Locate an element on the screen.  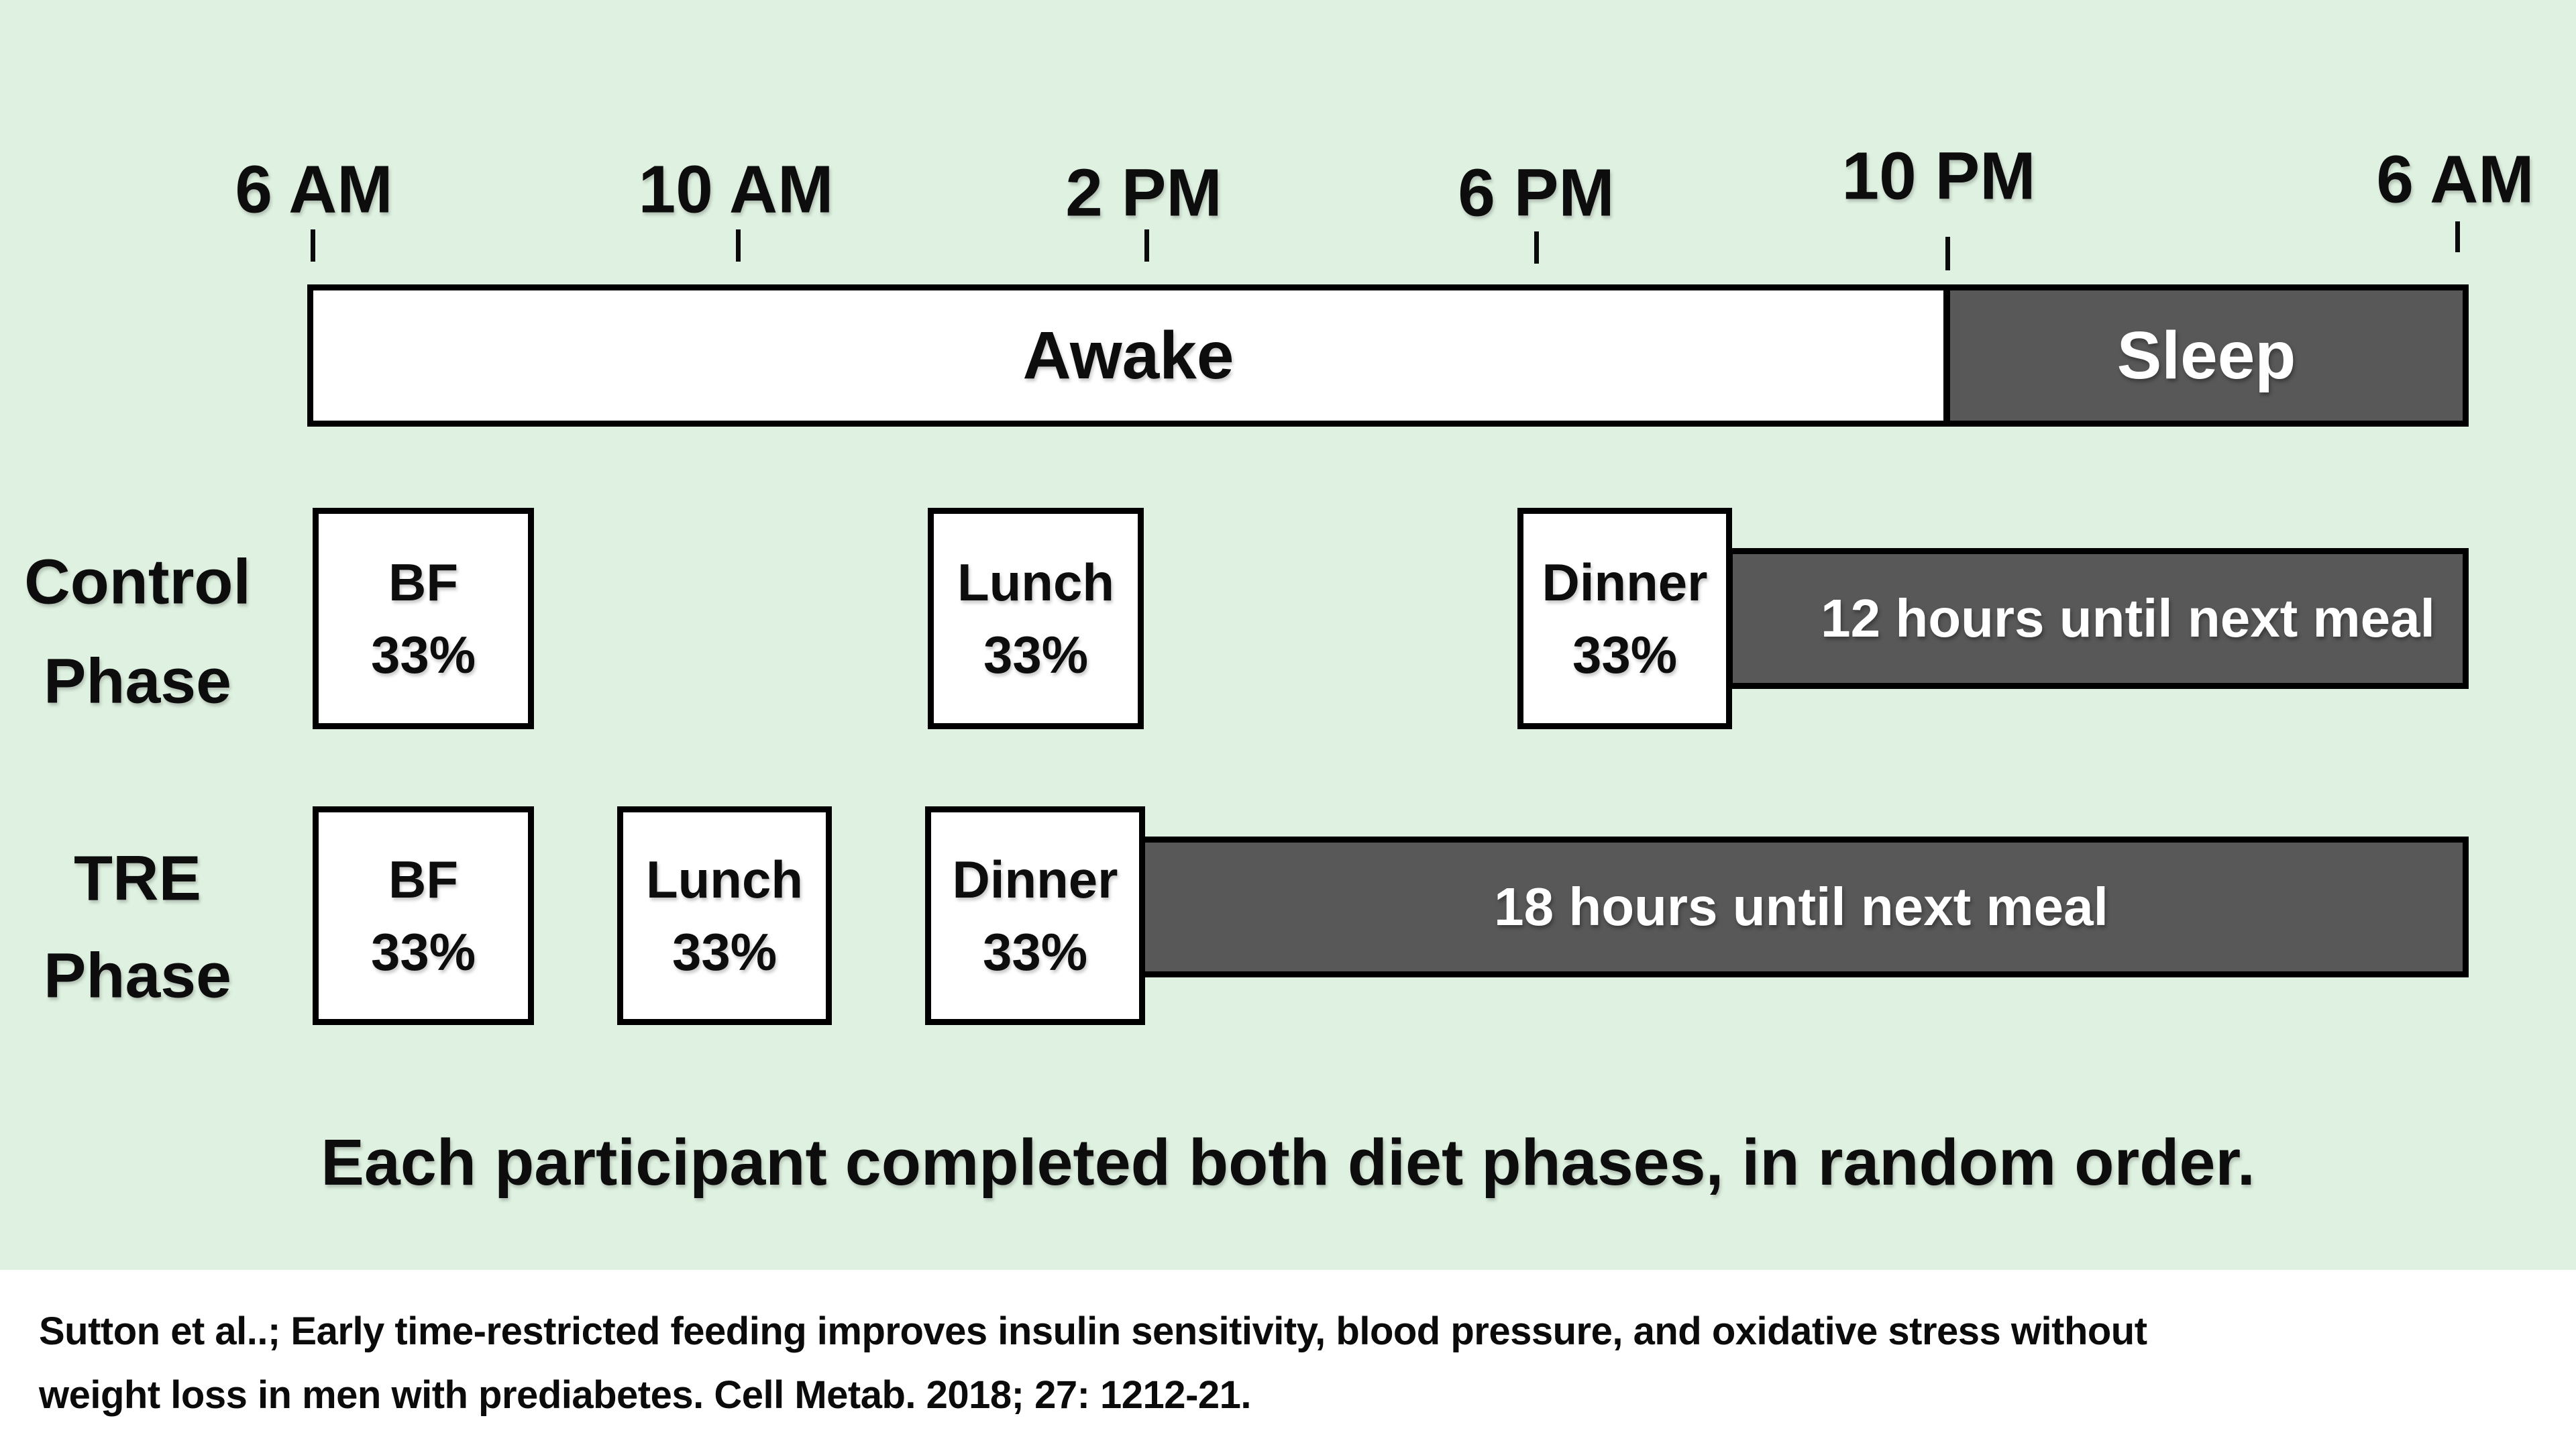
control-fasting-bar: 12 hours until next meal is located at coordinates (2098, 618).